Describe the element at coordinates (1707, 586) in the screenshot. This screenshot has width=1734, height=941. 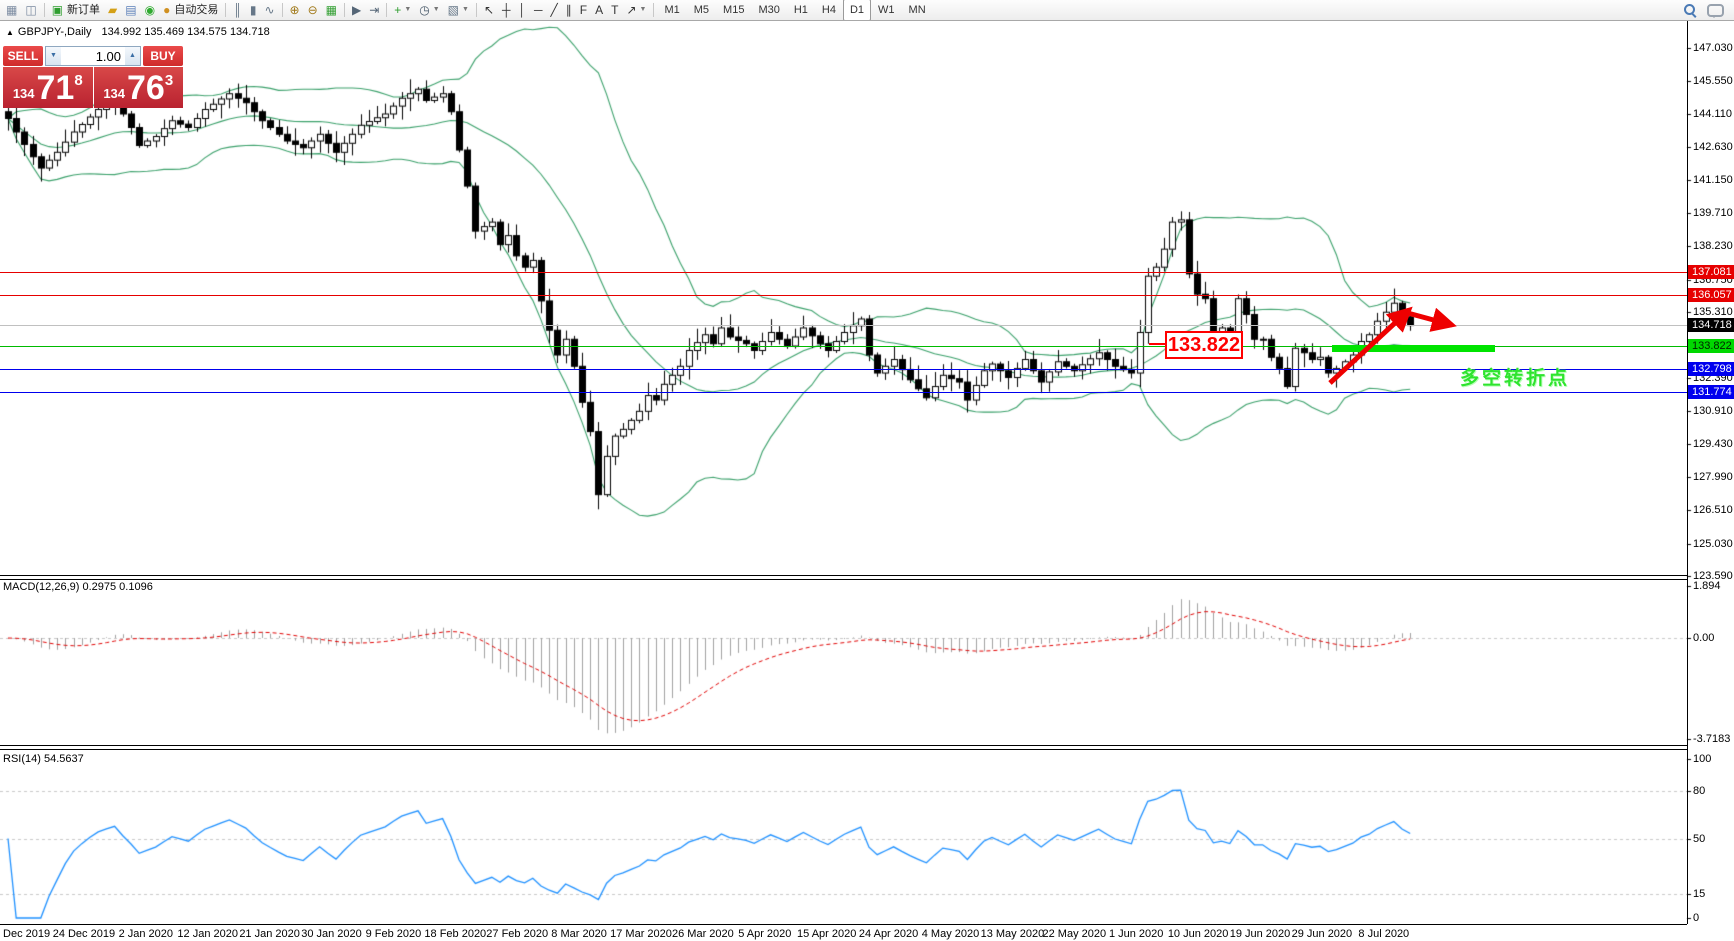
I see `macd-axis-label: 1.894` at that location.